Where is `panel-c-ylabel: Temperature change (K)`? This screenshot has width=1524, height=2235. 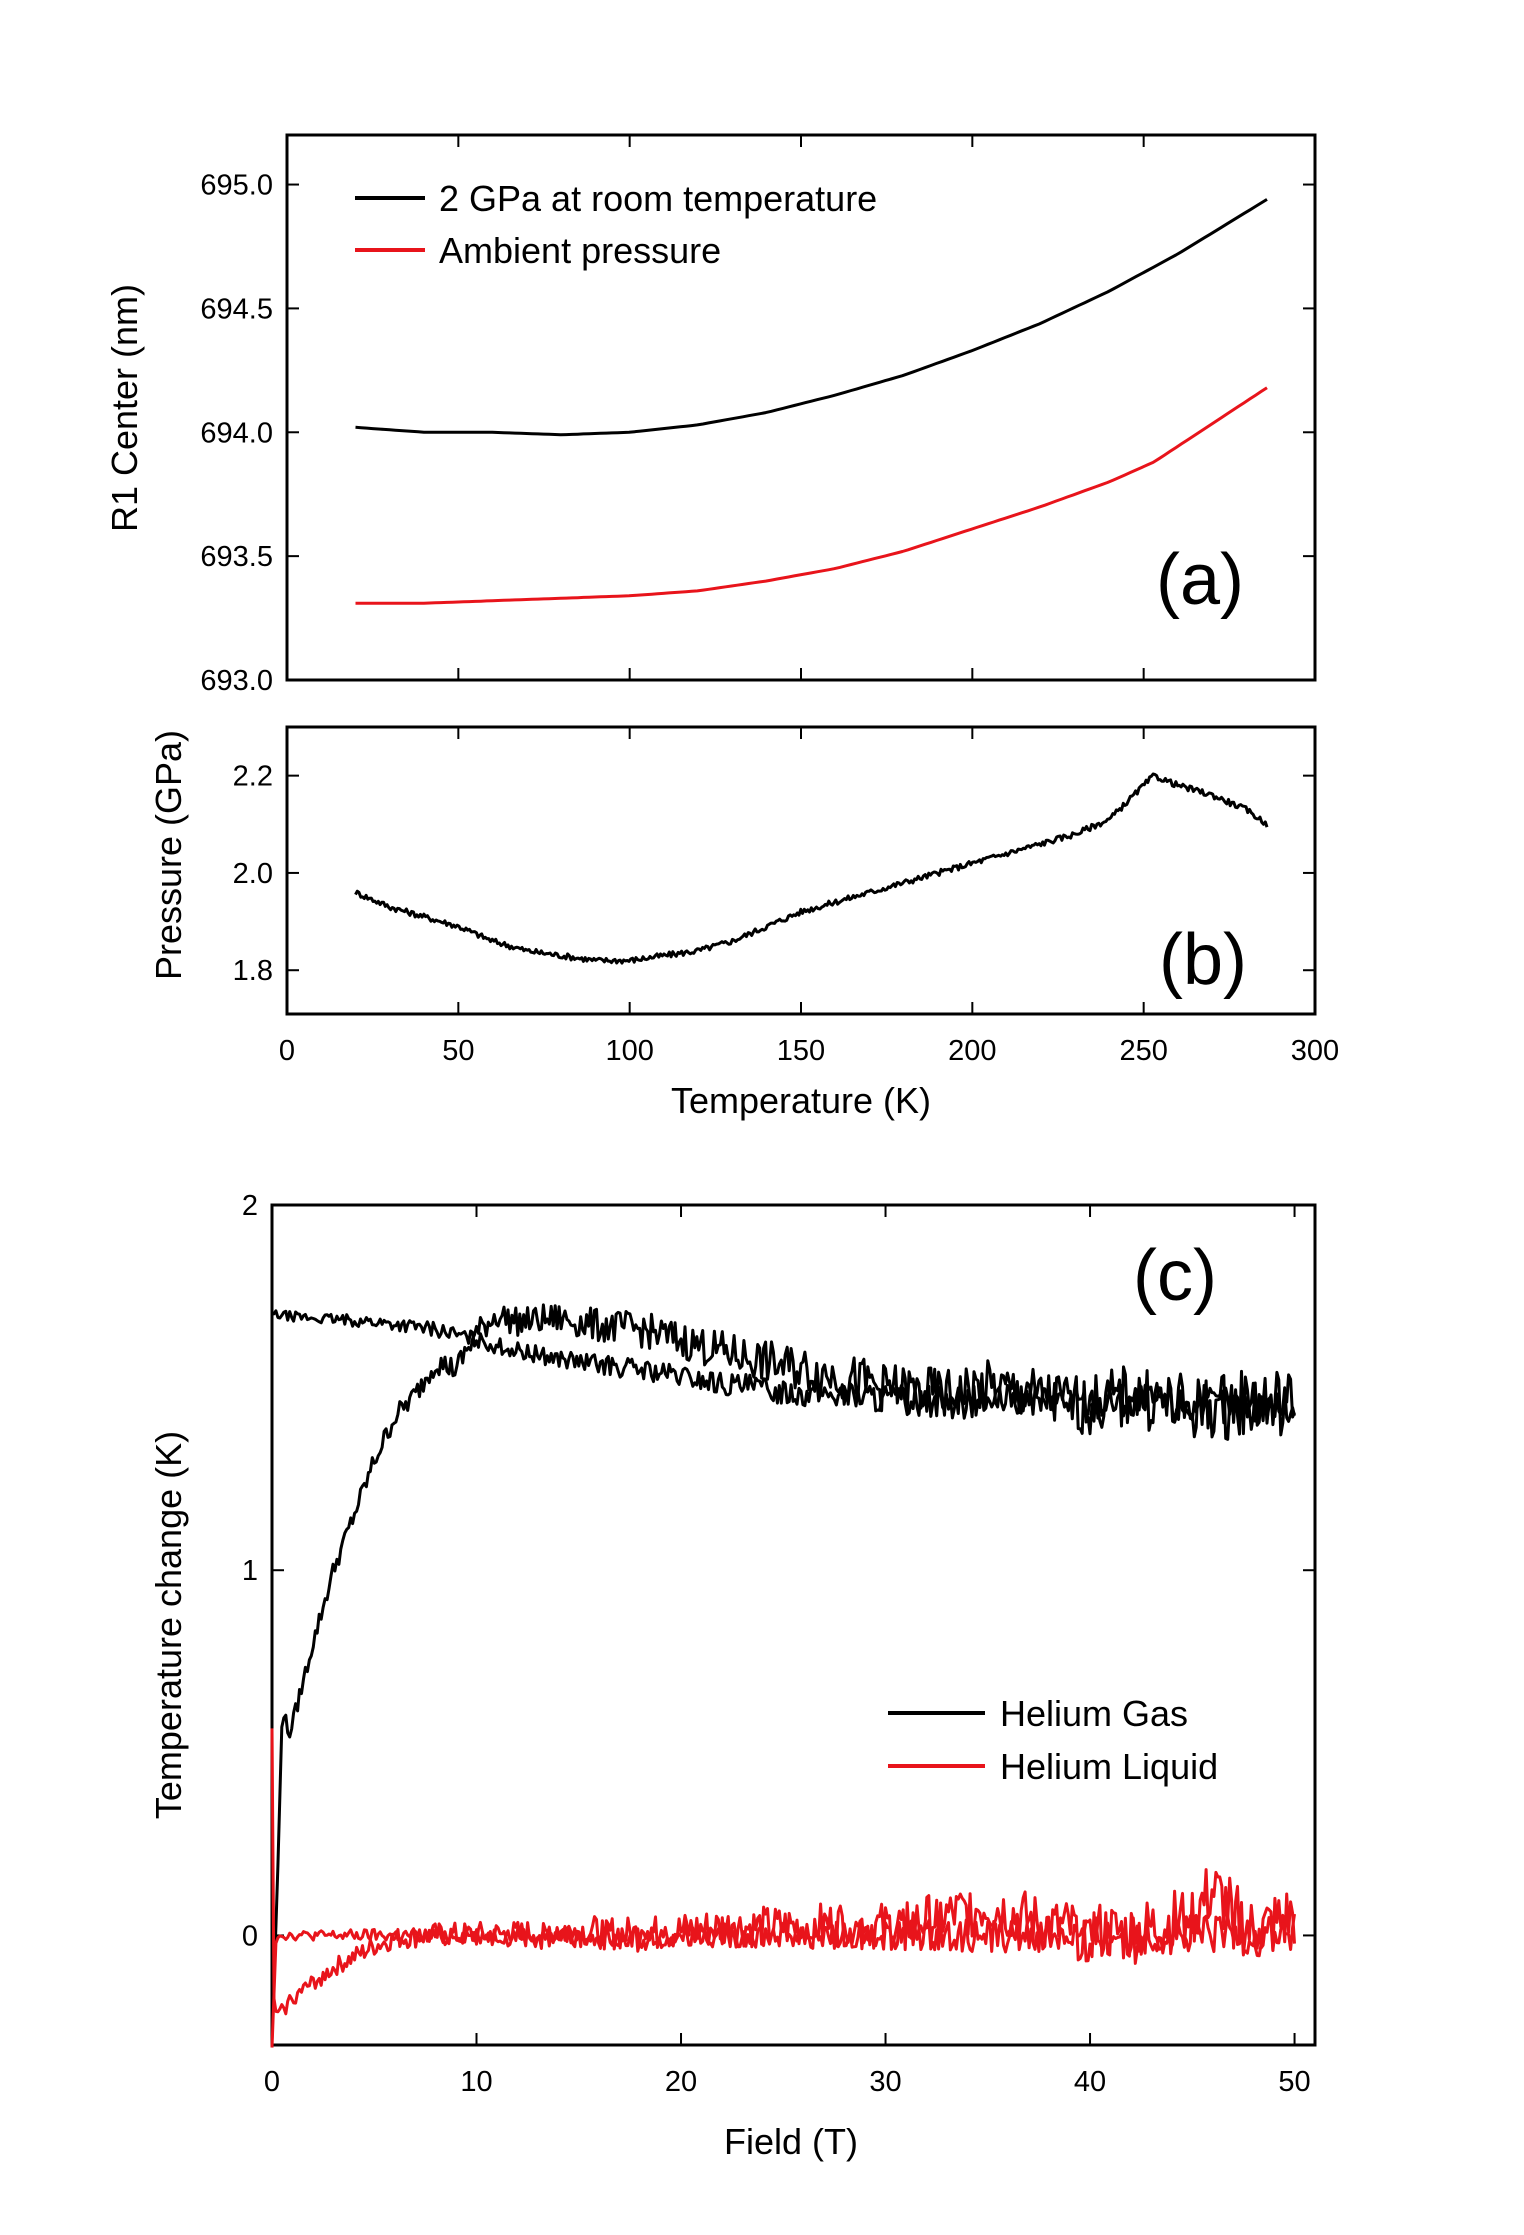
panel-c-ylabel: Temperature change (K) is located at coordinates (168, 1625).